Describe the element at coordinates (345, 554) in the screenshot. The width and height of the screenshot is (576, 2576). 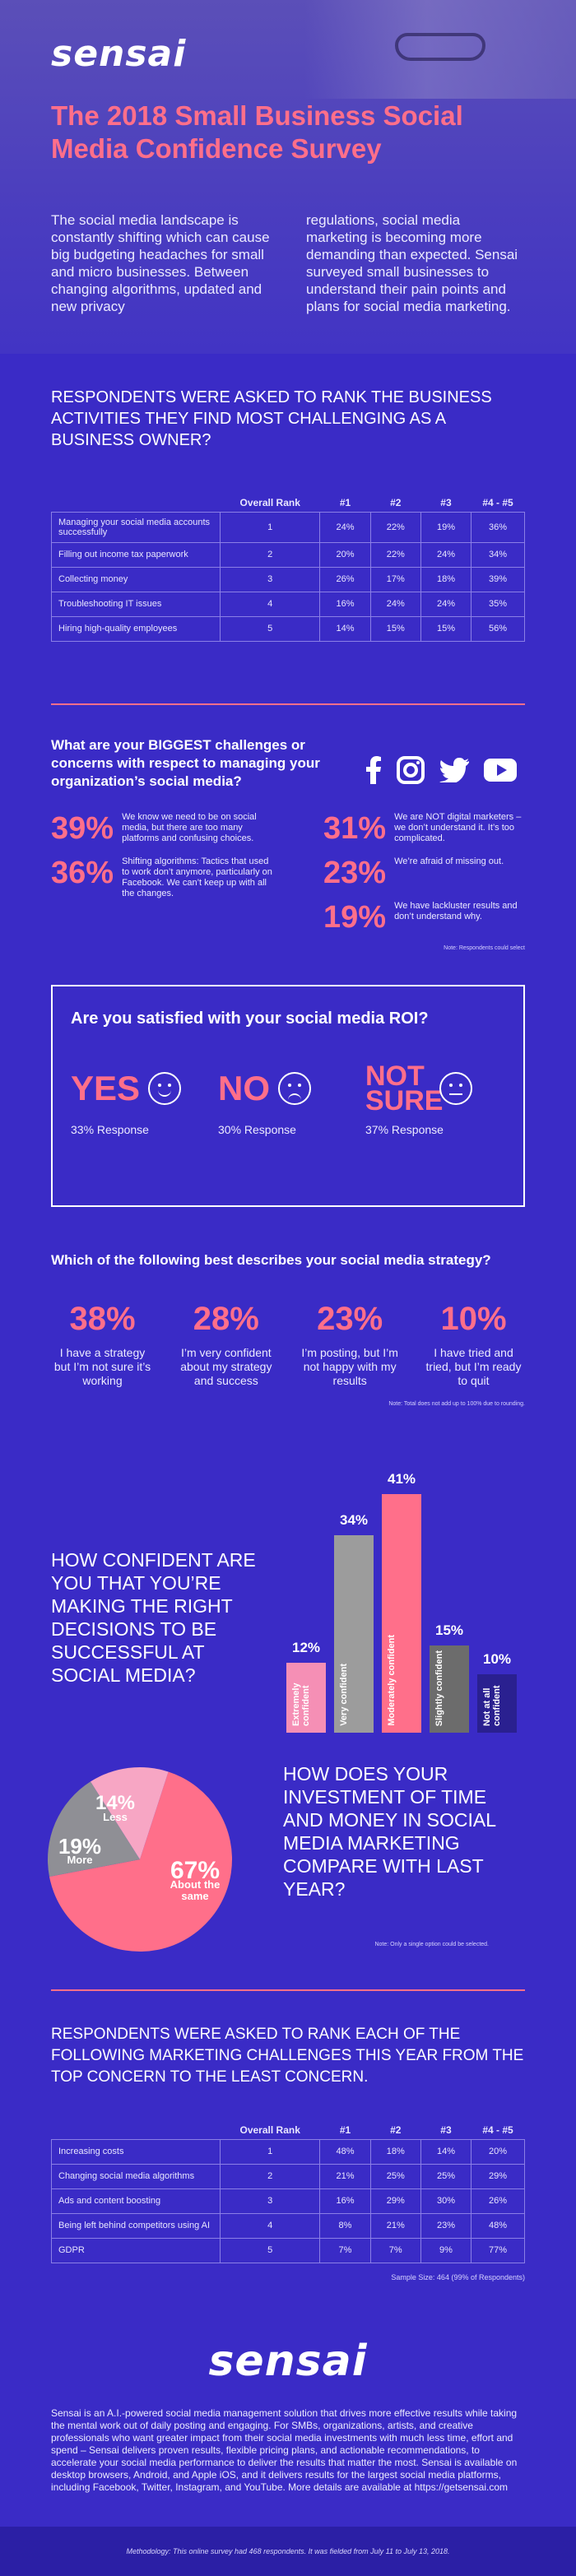
I see `table-cell: 20%` at that location.